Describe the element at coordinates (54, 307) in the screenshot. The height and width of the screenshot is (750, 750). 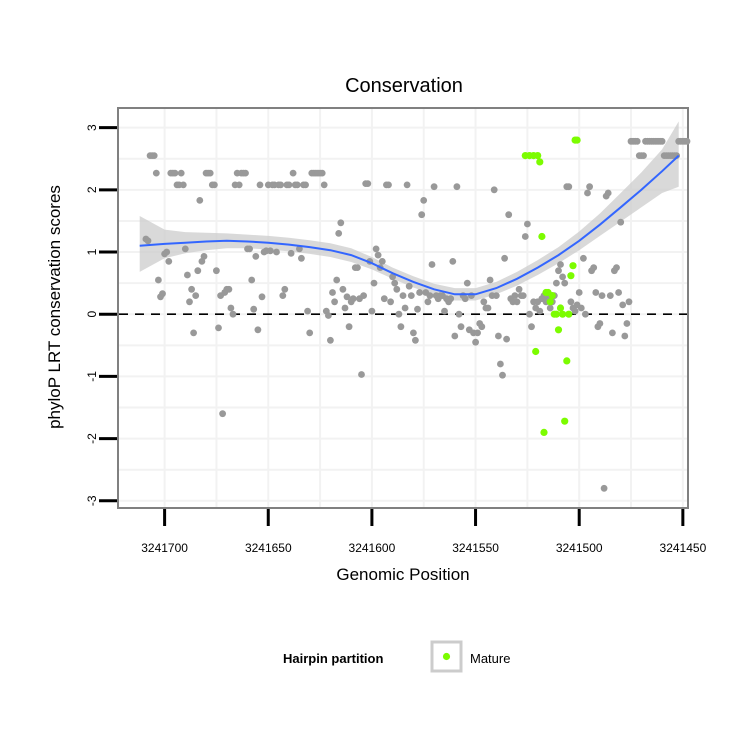
I see `y-axis-title: phyloP LRT conservation scores` at that location.